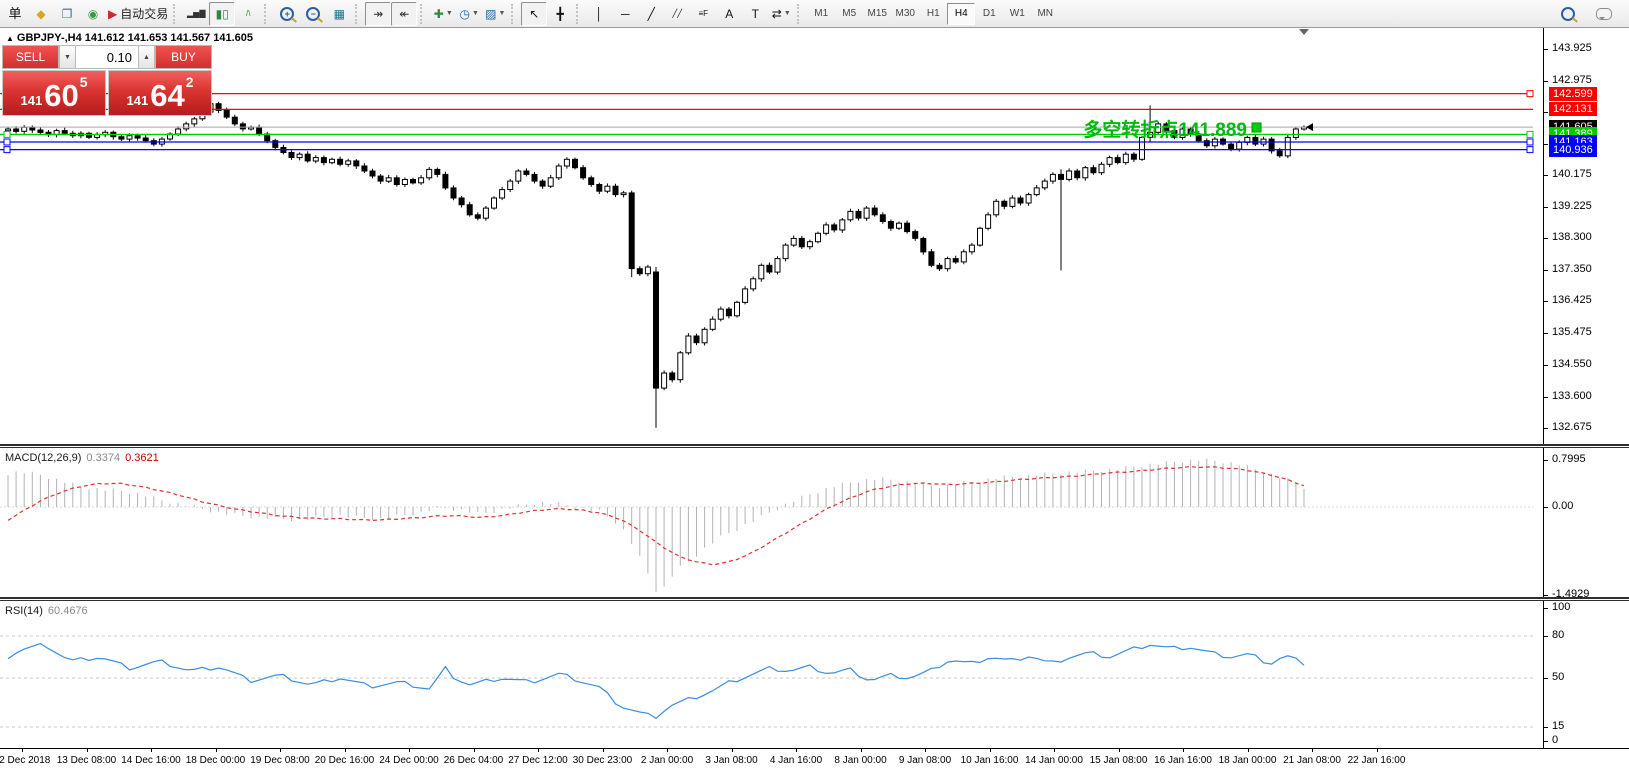  I want to click on indicators-button: ✚ ▼, so click(443, 14).